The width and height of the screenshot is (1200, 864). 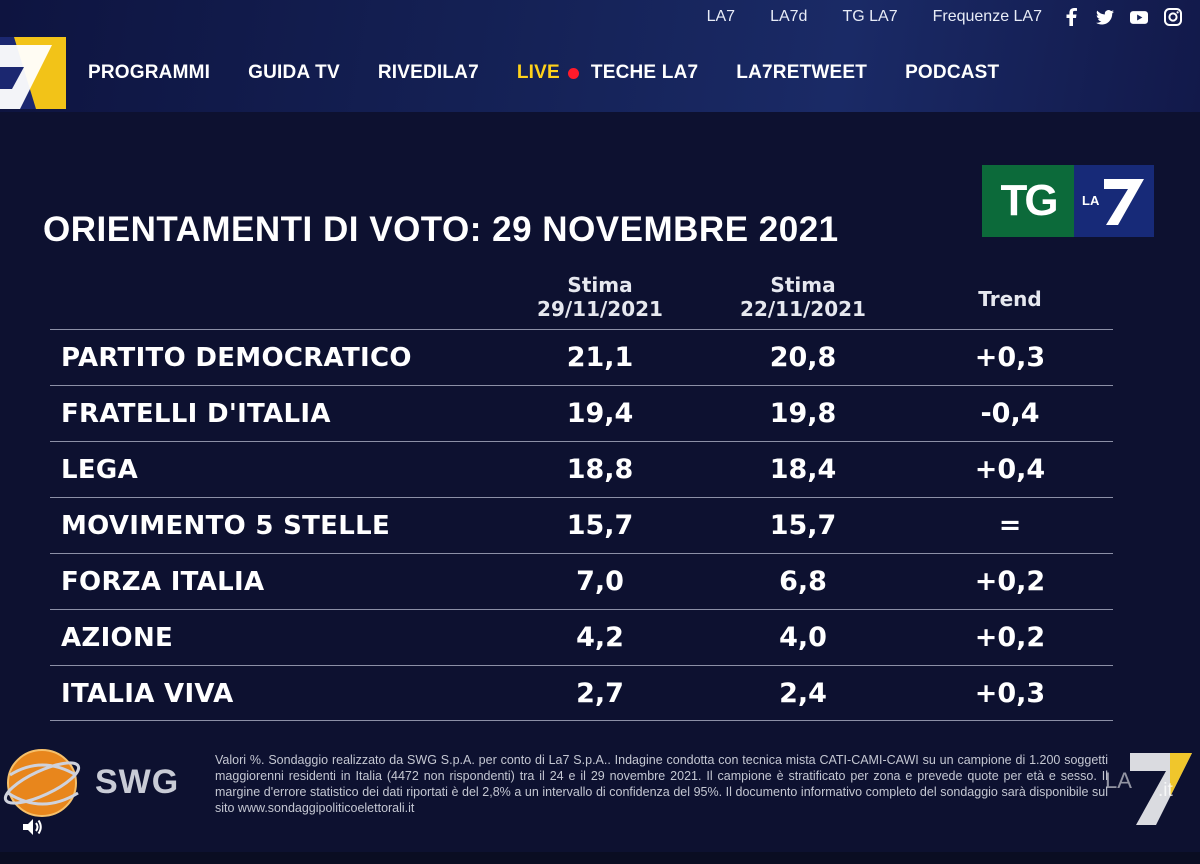 I want to click on stima-current-value: 21,1, so click(x=600, y=357).